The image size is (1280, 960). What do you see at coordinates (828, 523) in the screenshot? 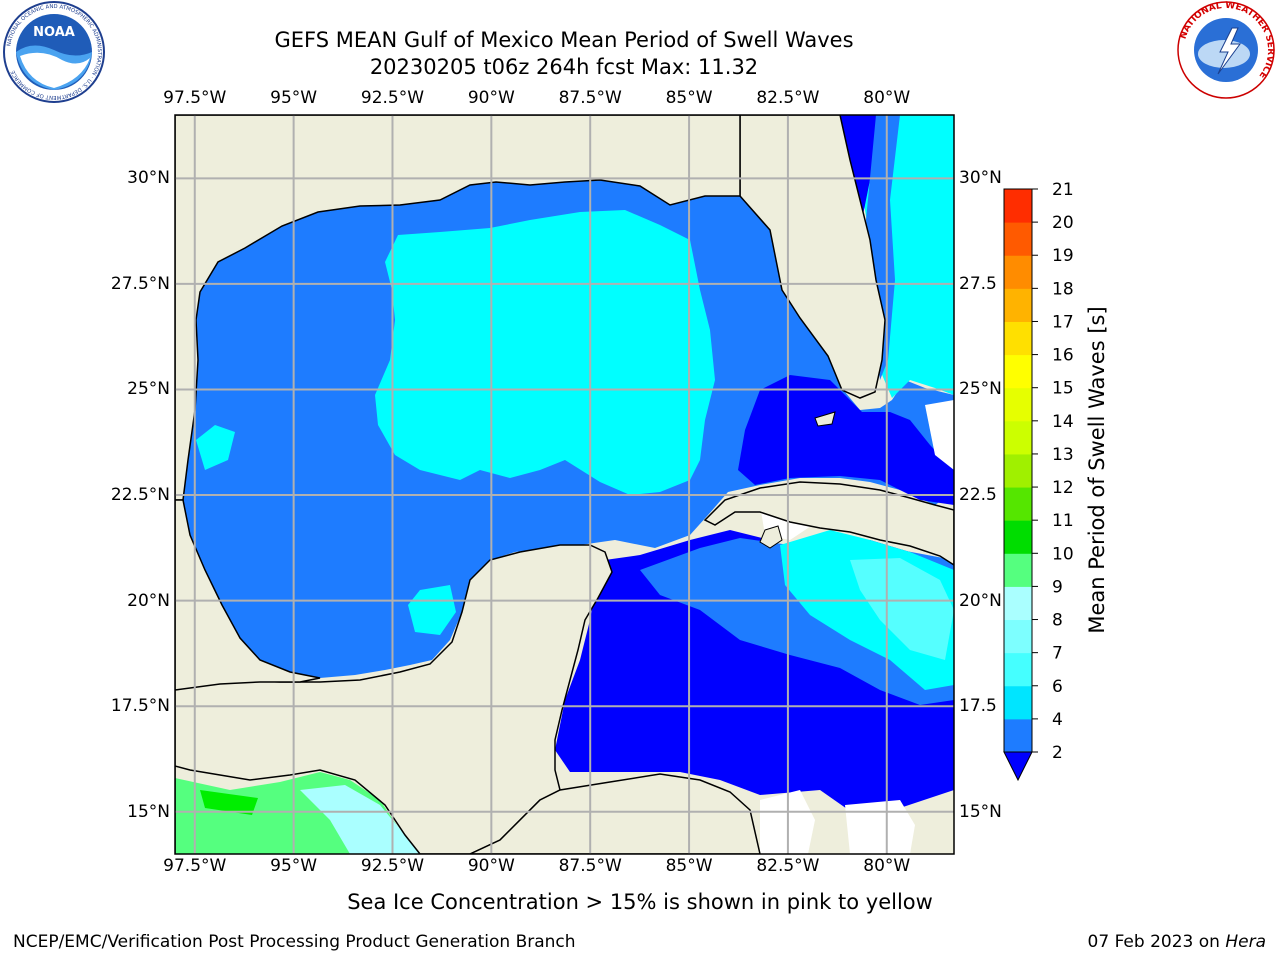
I see `cuba` at bounding box center [828, 523].